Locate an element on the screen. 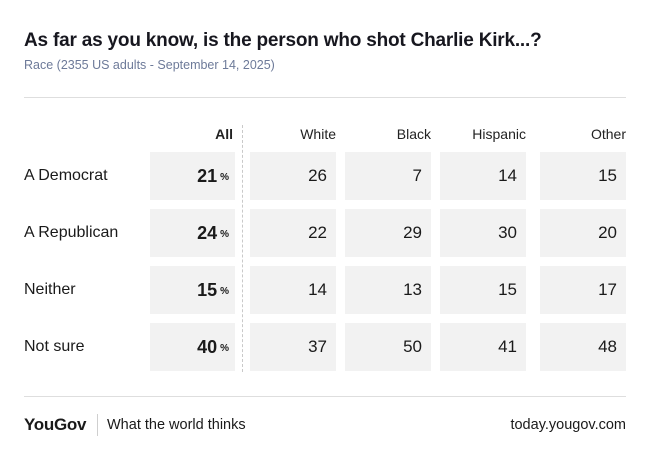 This screenshot has width=650, height=461. table-cell-other: 15 is located at coordinates (583, 176).